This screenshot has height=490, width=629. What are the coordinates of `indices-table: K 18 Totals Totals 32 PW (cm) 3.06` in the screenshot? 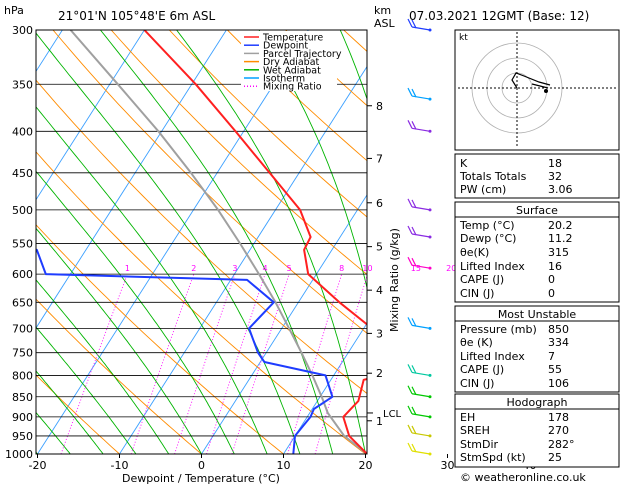 It's located at (537, 176).